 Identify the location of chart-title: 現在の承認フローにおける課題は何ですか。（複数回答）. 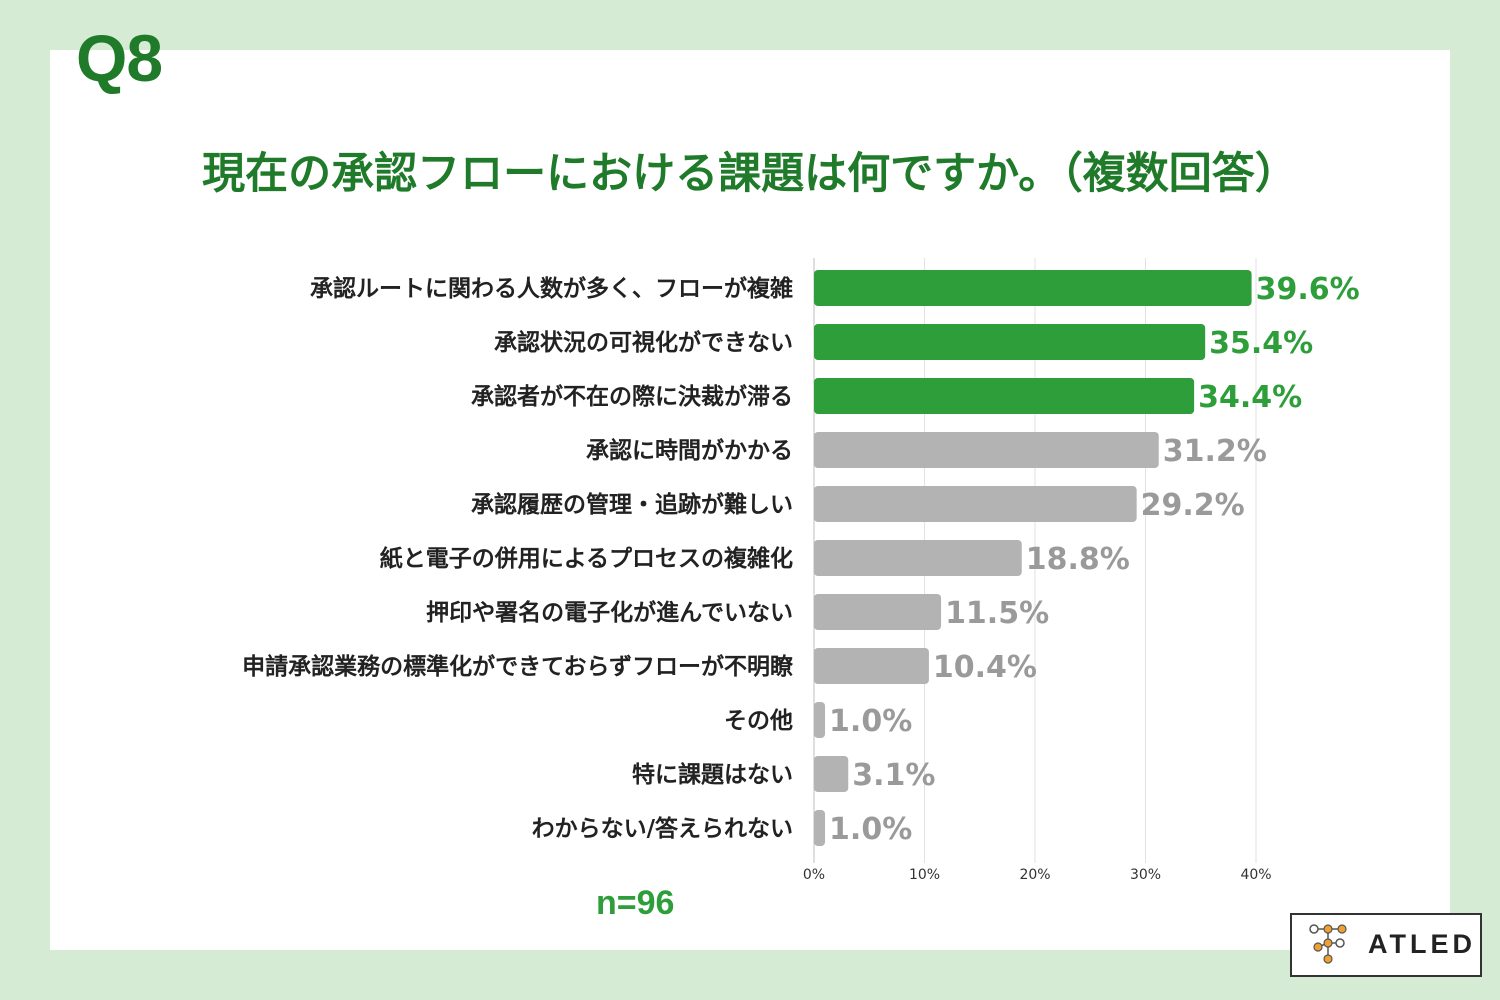
(750, 174).